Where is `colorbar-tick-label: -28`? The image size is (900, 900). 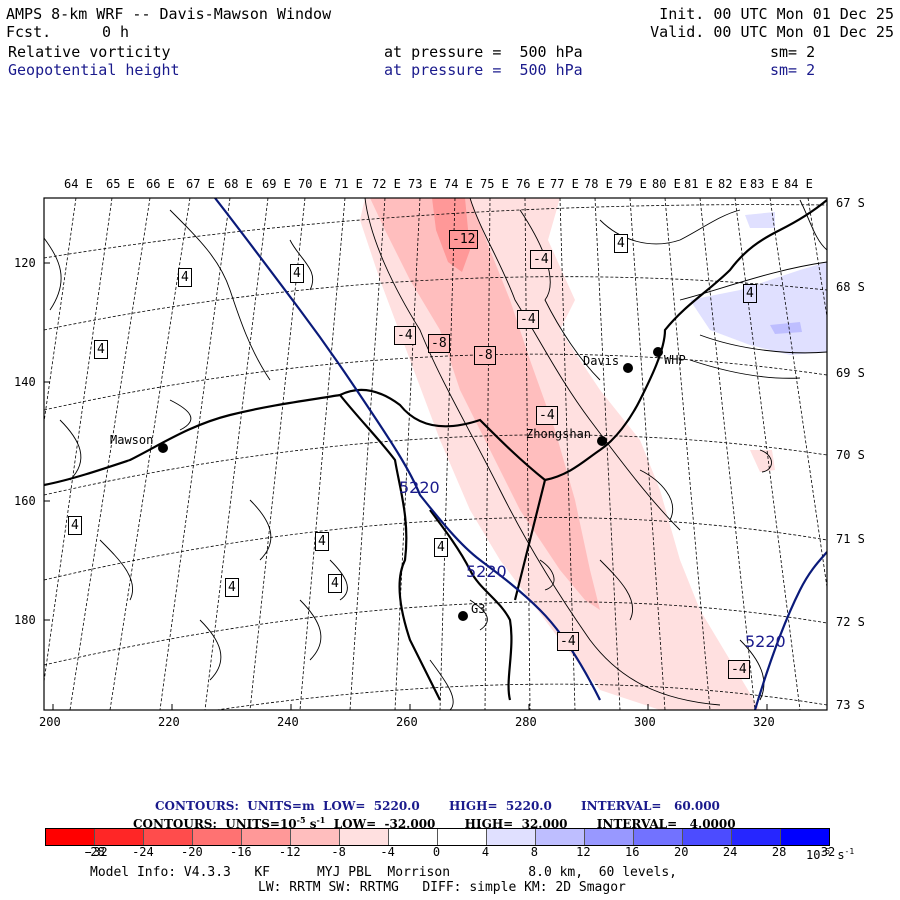 colorbar-tick-label: -28 is located at coordinates (94, 852).